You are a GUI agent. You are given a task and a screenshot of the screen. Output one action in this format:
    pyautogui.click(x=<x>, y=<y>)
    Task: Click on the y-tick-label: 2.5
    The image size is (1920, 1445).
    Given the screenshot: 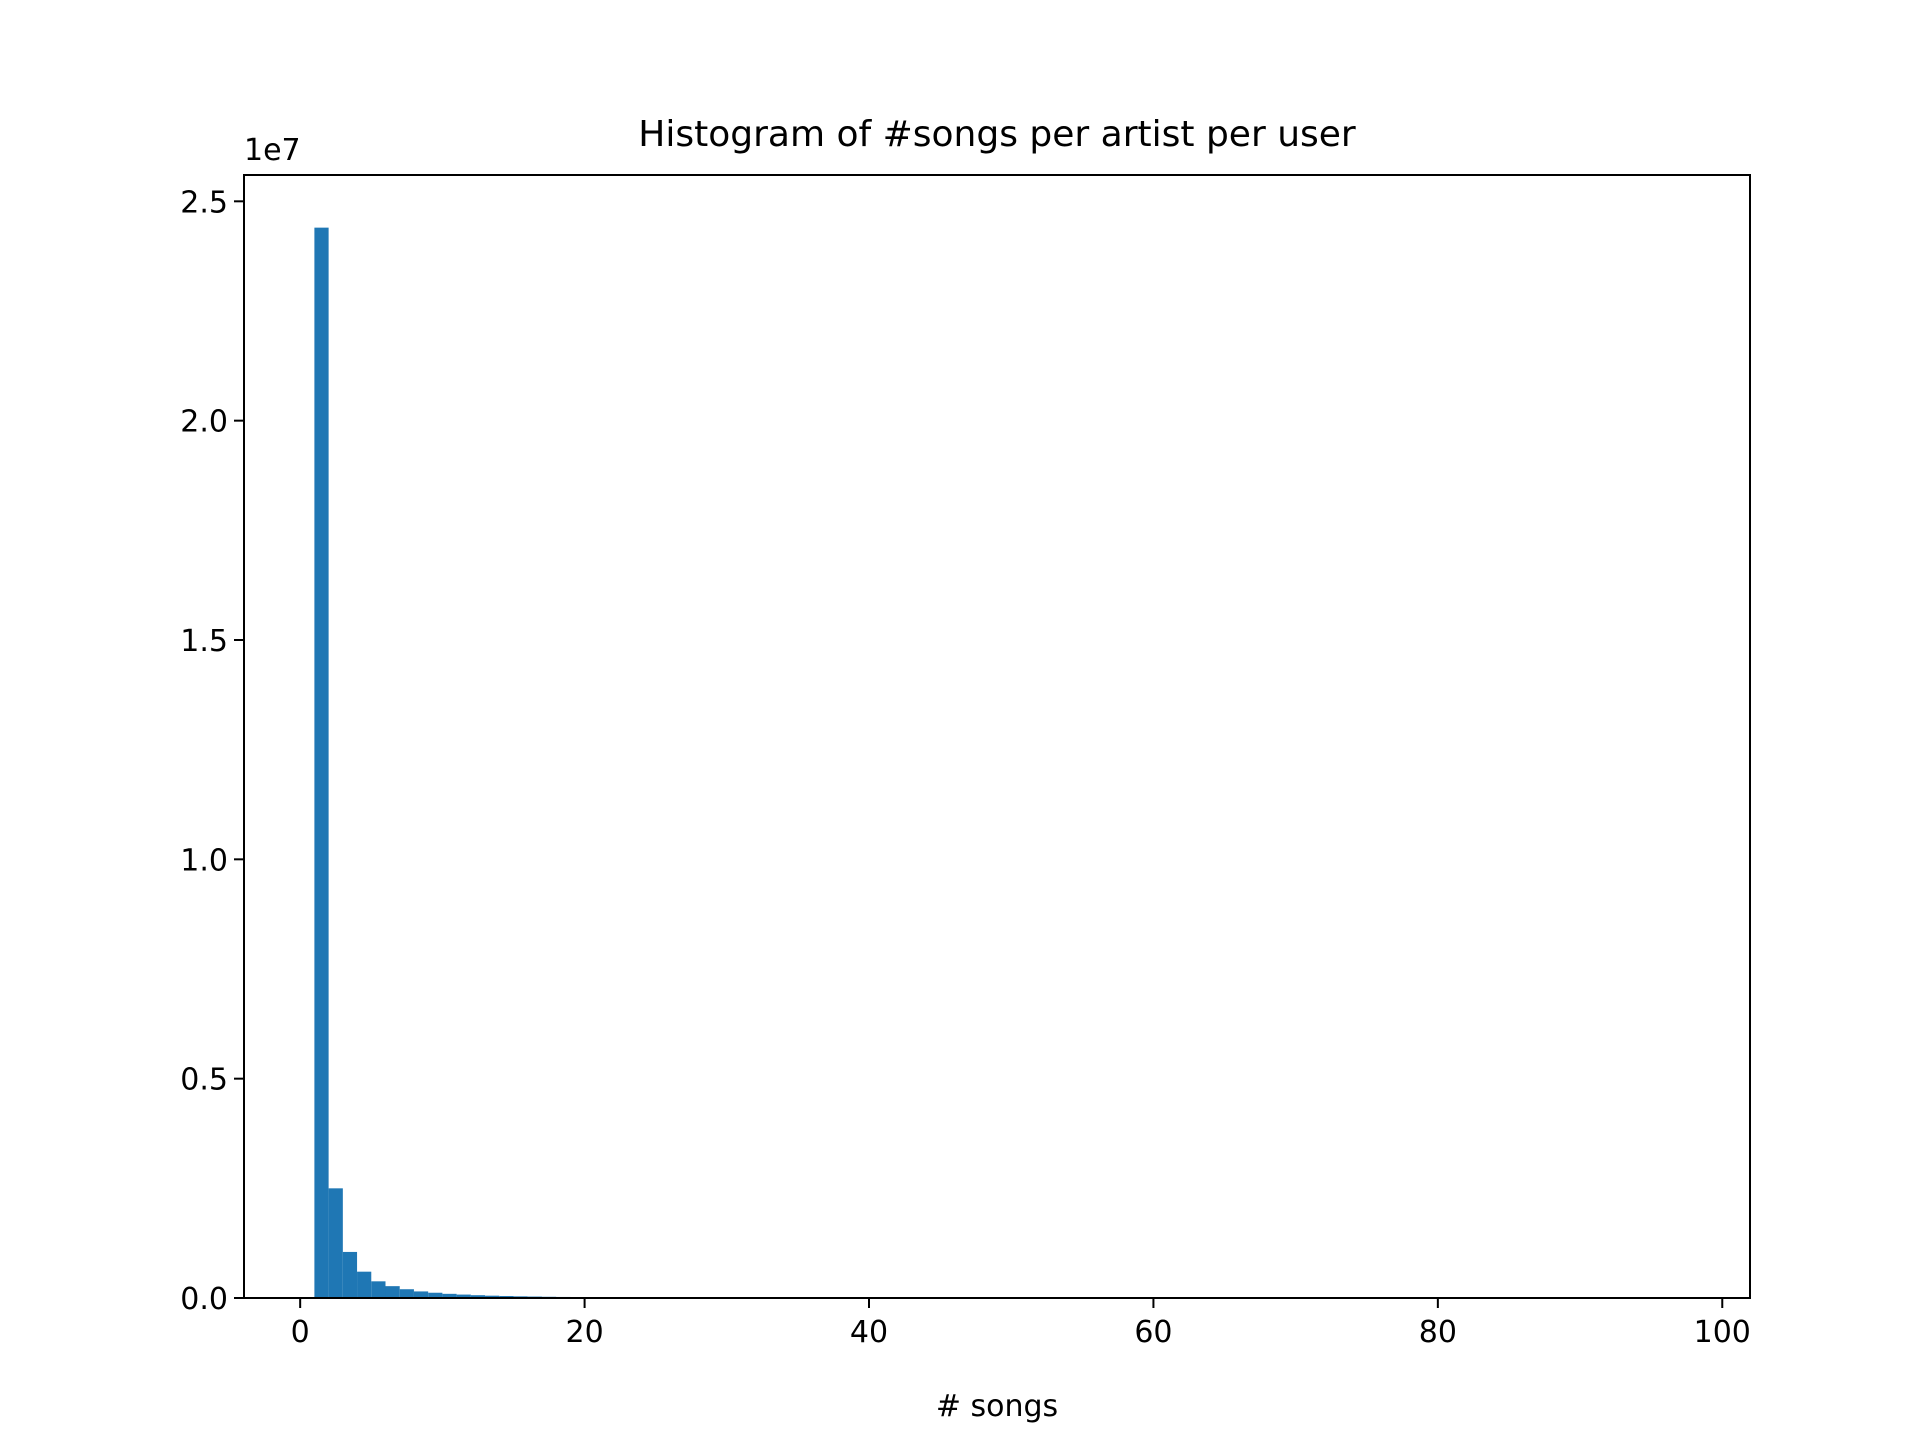 What is the action you would take?
    pyautogui.click(x=204, y=202)
    